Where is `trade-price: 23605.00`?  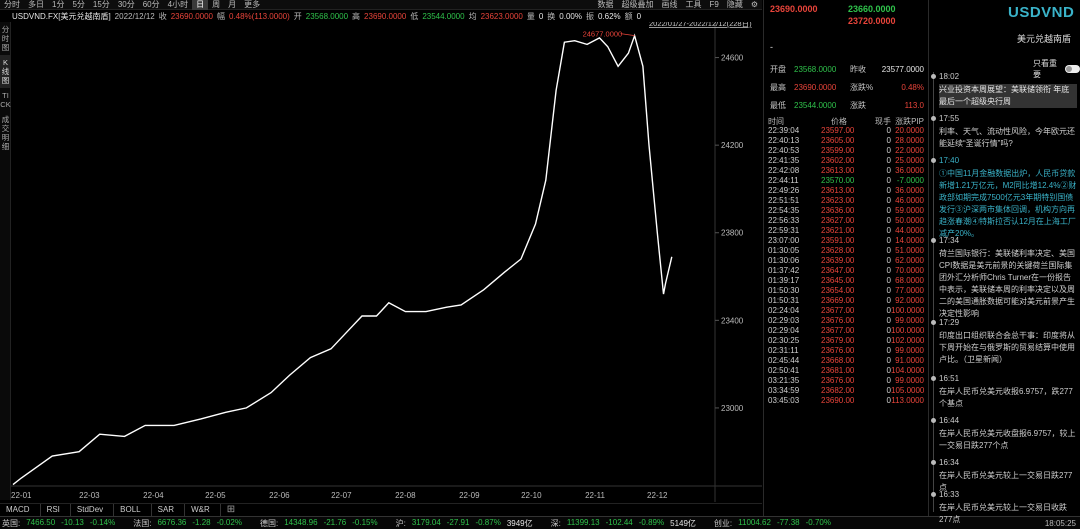 trade-price: 23605.00 is located at coordinates (838, 140).